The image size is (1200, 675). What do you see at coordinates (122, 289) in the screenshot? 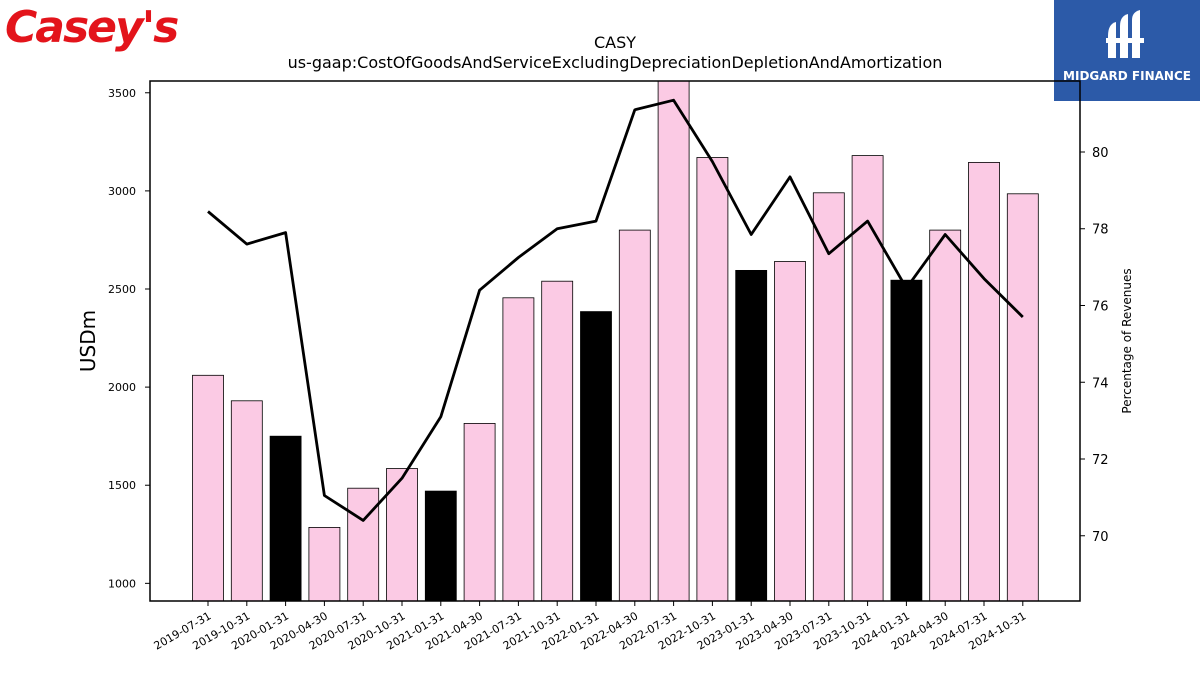
I see `y-tick-label: 2500` at bounding box center [122, 289].